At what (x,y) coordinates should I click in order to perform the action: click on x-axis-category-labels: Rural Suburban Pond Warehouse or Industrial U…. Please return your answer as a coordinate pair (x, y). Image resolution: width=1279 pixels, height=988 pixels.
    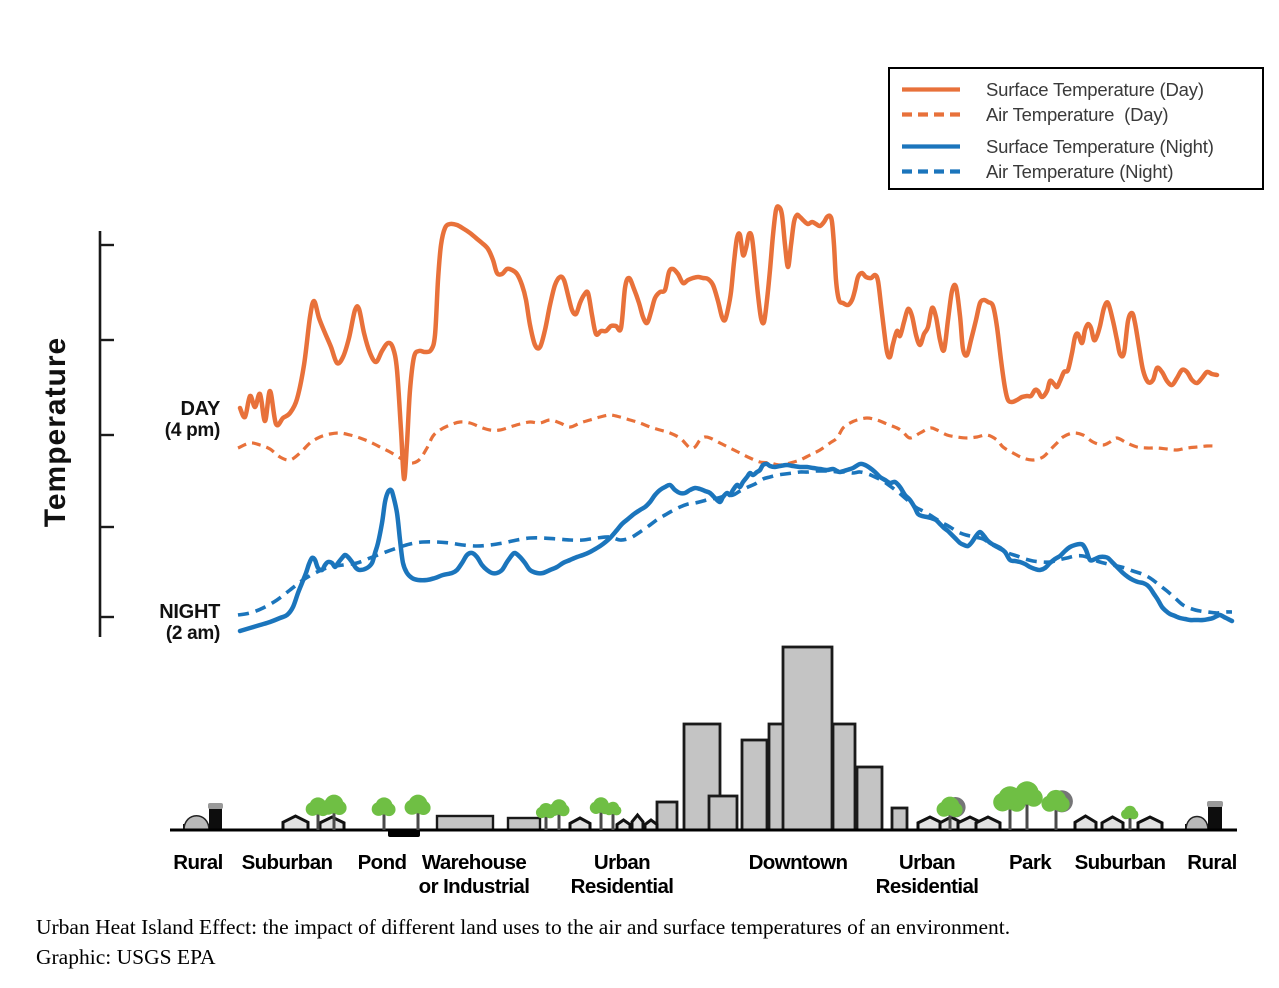
    Looking at the image, I should click on (639, 881).